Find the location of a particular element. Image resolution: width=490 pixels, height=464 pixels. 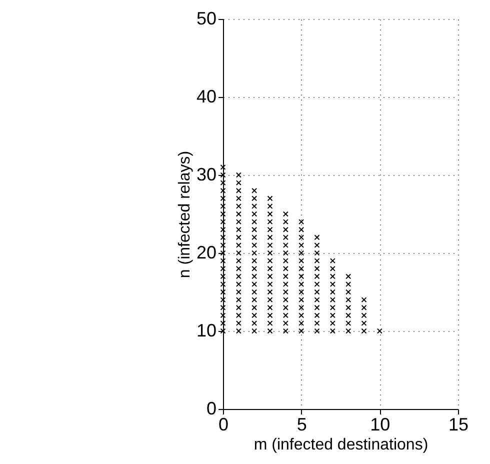

x-tick-label: 15 is located at coordinates (458, 424).